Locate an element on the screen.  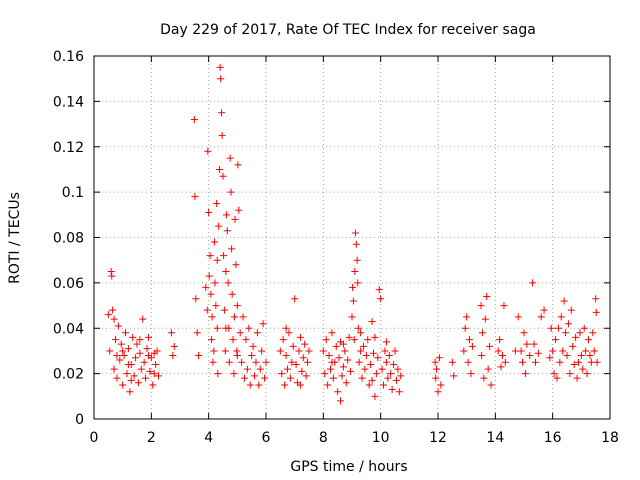
x-tick-label: 0 is located at coordinates (94, 438).